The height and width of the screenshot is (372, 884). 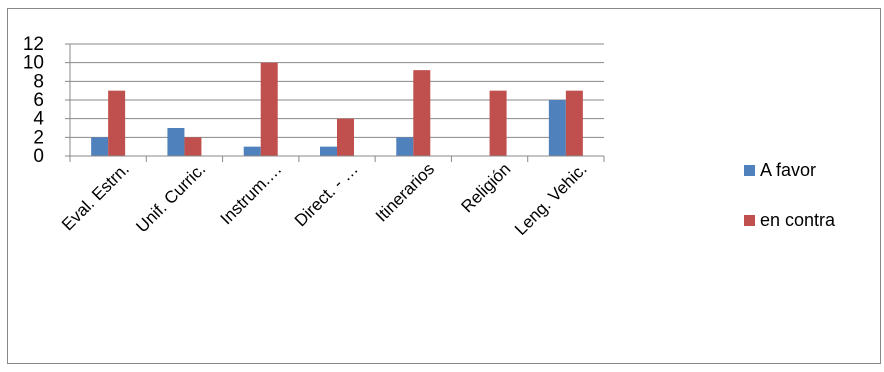 I want to click on x-category-label: Eval. Estrn., so click(x=95, y=196).